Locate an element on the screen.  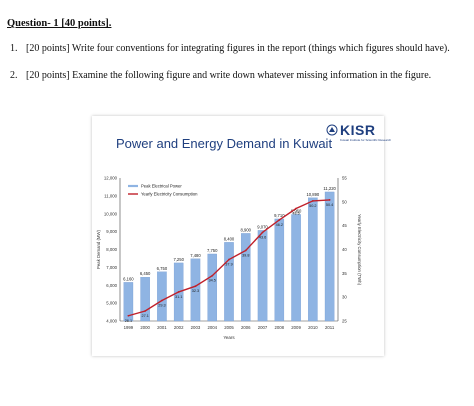
kisr-emblem-icon is located at coordinates (332, 130).